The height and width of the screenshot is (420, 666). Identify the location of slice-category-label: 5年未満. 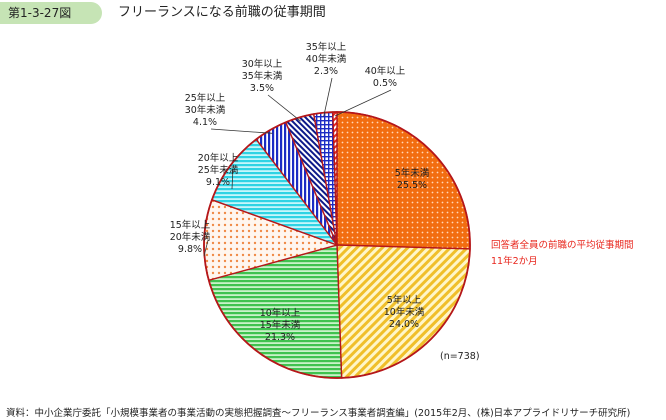
(412, 173).